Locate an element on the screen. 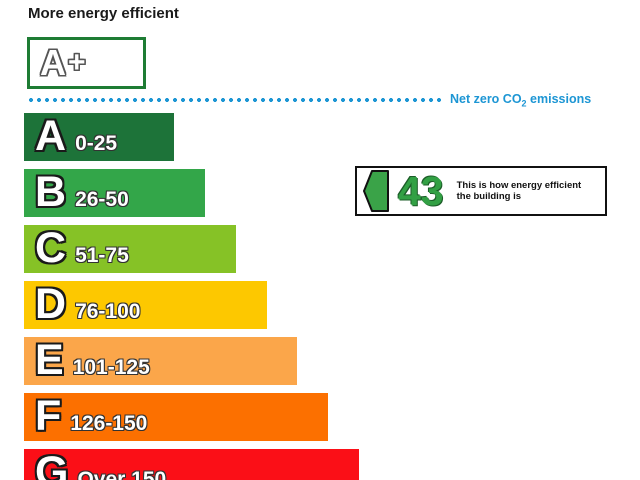  net-zero-label: Net zero CO2 emissions is located at coordinates (520, 100).